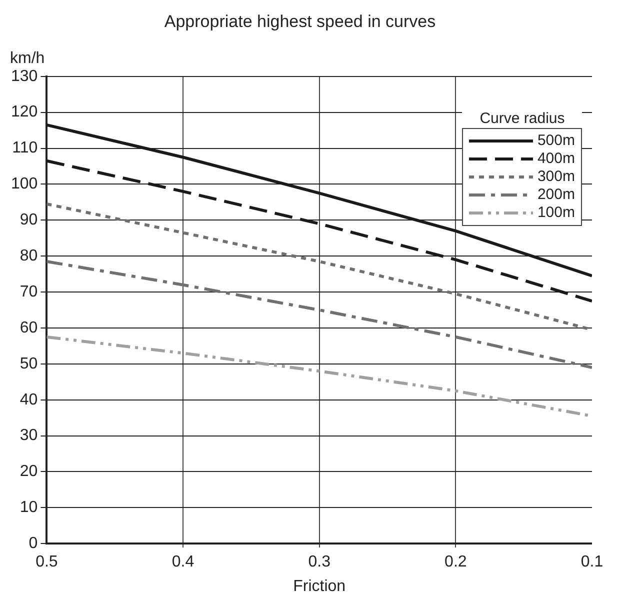 This screenshot has width=617, height=599. Describe the element at coordinates (29, 435) in the screenshot. I see `y-tick-label: 30` at that location.